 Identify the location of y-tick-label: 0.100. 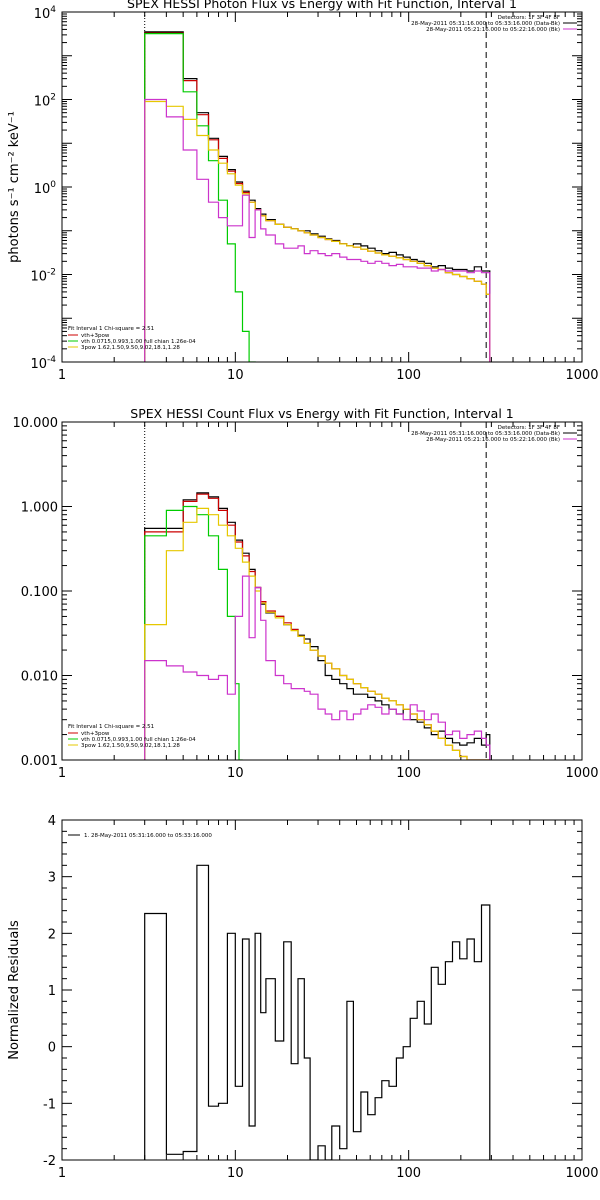
(39, 592).